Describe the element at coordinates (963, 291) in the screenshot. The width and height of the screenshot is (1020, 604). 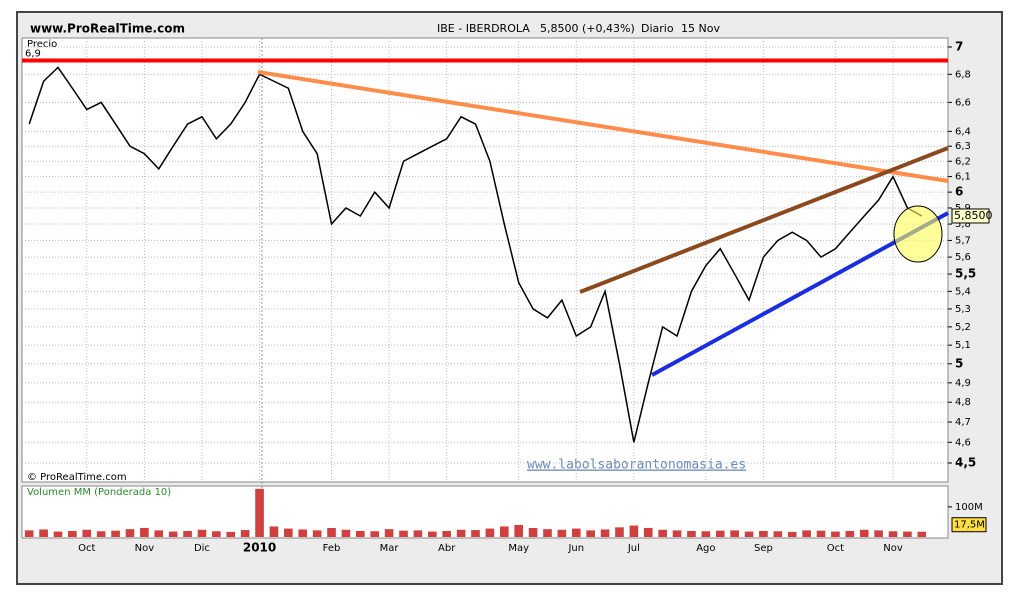
I see `y-tick-label: 5,4` at that location.